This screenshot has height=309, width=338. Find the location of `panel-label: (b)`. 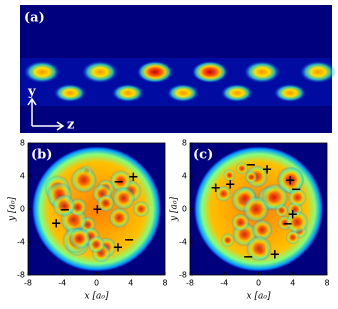

panel-label: (b) is located at coordinates (41, 155).